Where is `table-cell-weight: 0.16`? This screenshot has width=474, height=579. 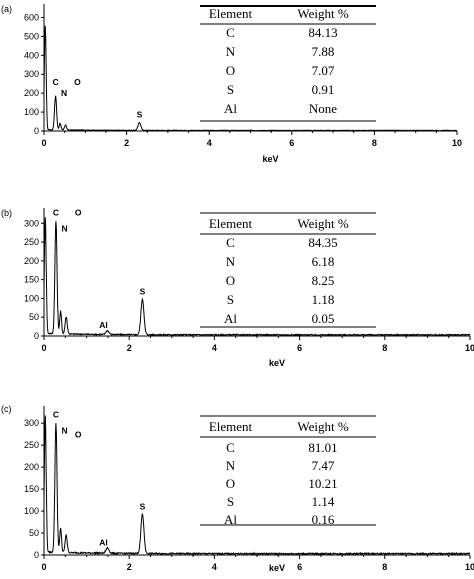 table-cell-weight: 0.16 is located at coordinates (323, 519).